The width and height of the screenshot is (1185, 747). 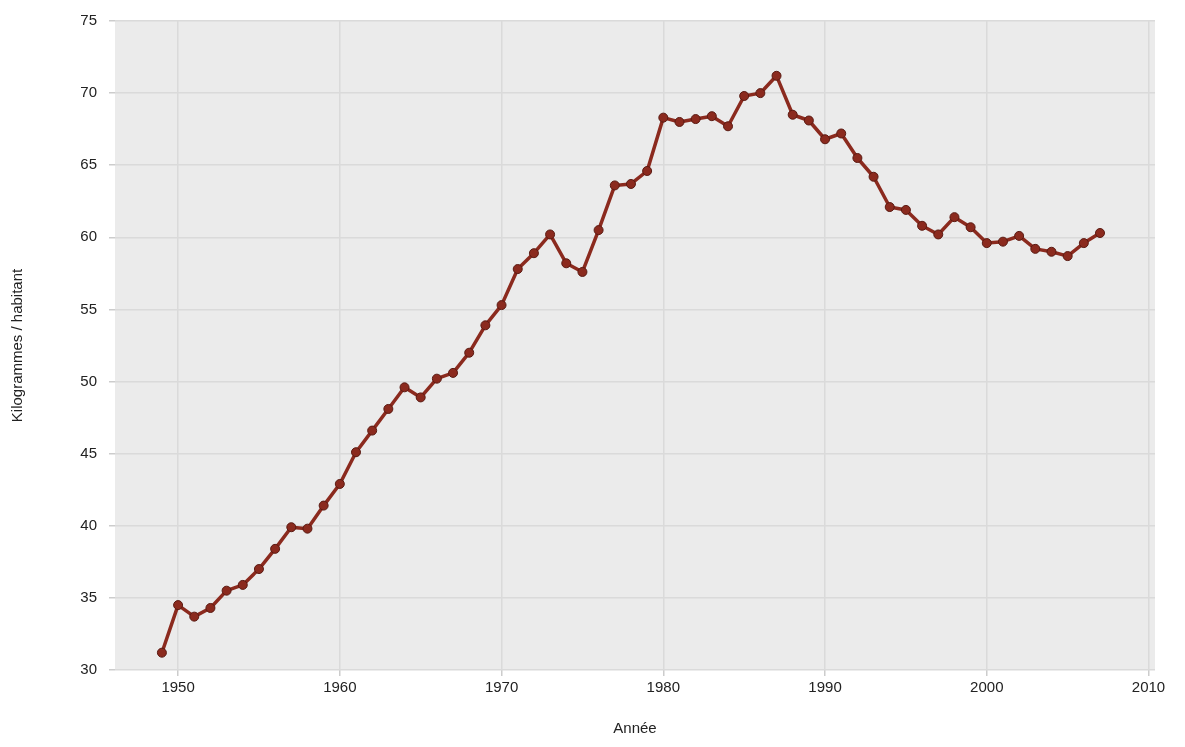 I want to click on y-tick-label: 45, so click(x=88, y=452).